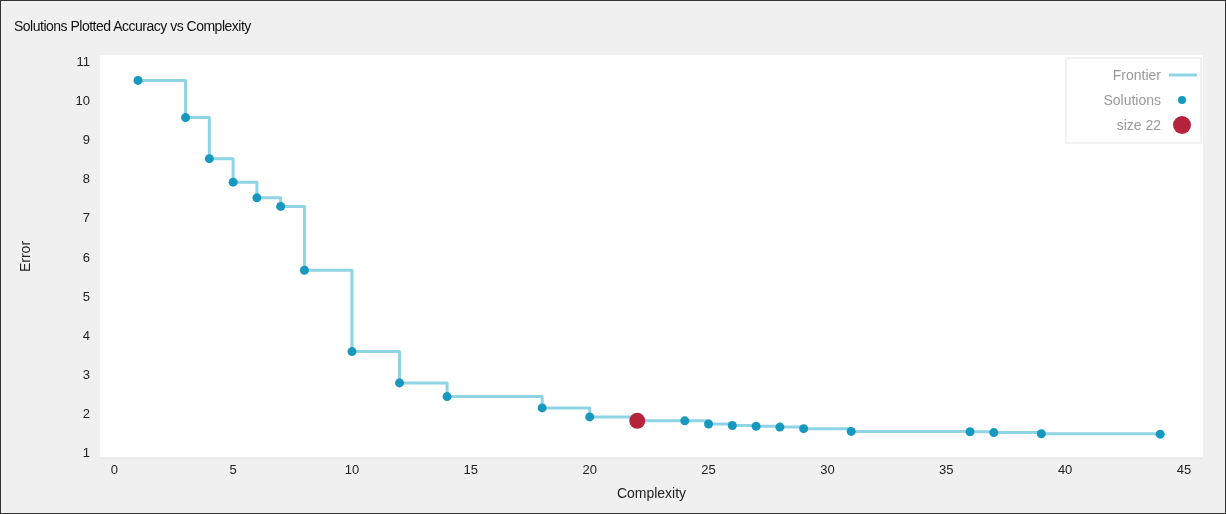 Image resolution: width=1226 pixels, height=514 pixels. What do you see at coordinates (1137, 75) in the screenshot?
I see `legend-label: Frontier` at bounding box center [1137, 75].